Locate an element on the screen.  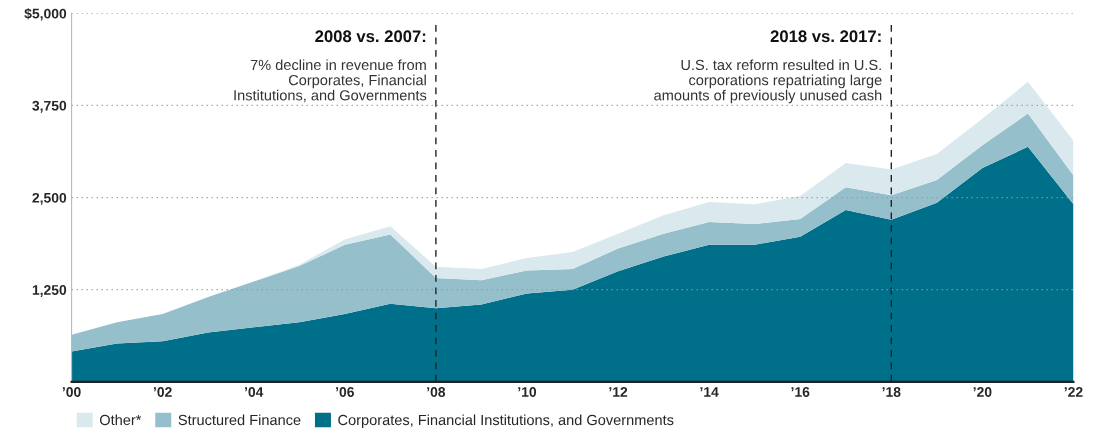
x-tick-label: ’22 is located at coordinates (1073, 392).